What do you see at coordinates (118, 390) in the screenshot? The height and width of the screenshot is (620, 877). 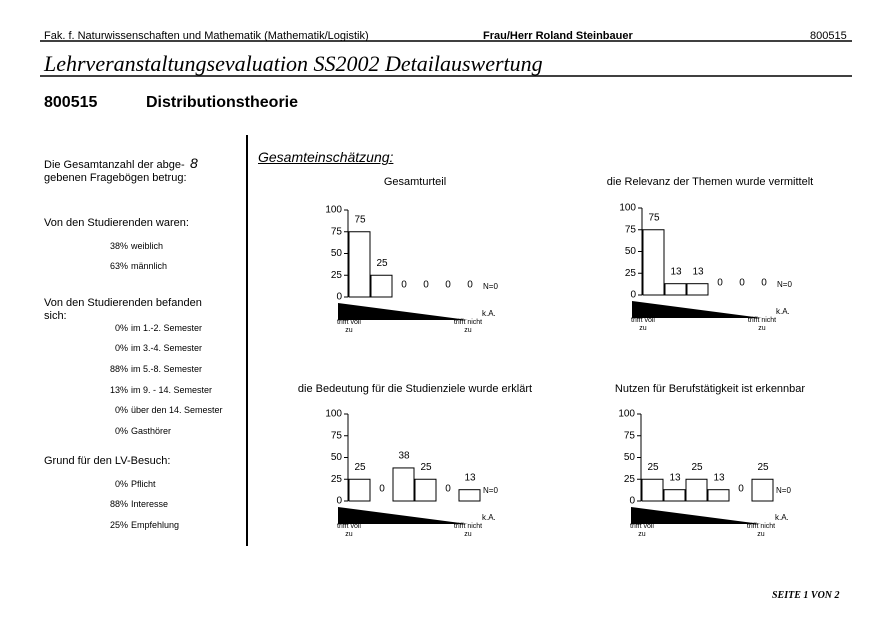 I see `share: 13%` at bounding box center [118, 390].